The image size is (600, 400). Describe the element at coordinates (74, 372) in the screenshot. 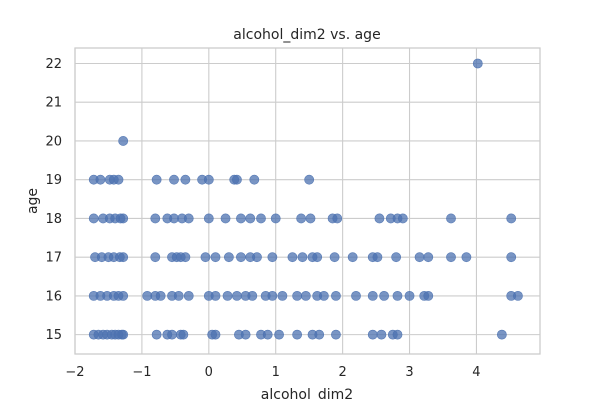

I see `x-tick-label: −2` at that location.